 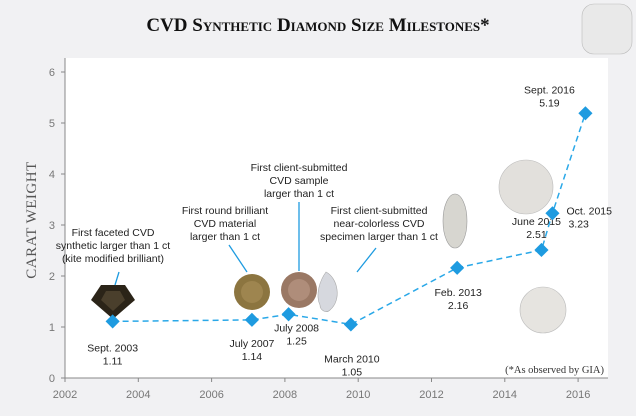 I want to click on x-tick-label: 2004, so click(x=138, y=395).